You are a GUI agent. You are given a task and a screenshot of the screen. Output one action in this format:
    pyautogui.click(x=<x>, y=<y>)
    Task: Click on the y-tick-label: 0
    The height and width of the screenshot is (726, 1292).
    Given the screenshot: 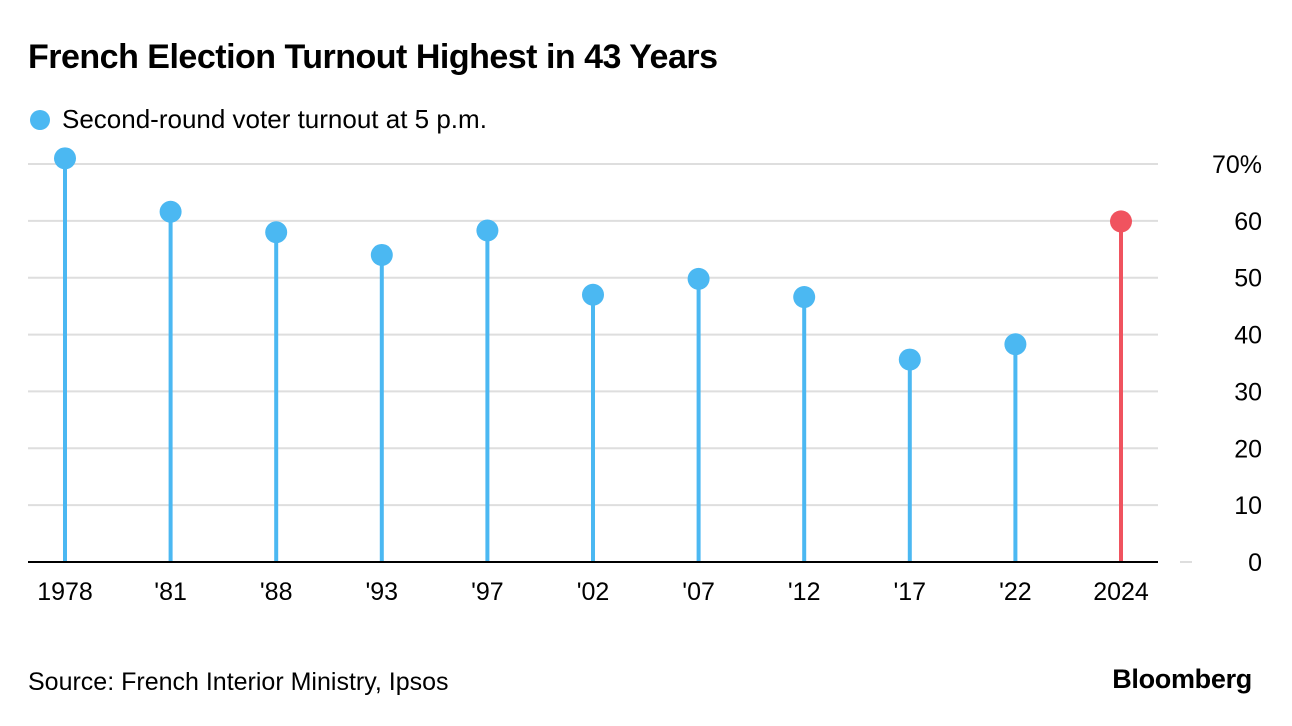 What is the action you would take?
    pyautogui.click(x=1255, y=563)
    